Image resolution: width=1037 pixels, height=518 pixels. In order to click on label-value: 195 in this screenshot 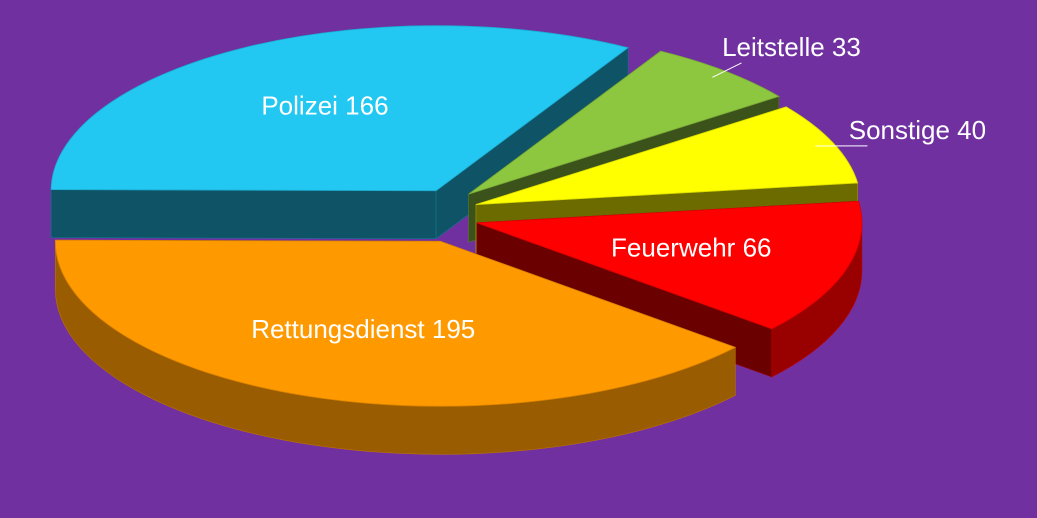, I will do `click(453, 329)`.